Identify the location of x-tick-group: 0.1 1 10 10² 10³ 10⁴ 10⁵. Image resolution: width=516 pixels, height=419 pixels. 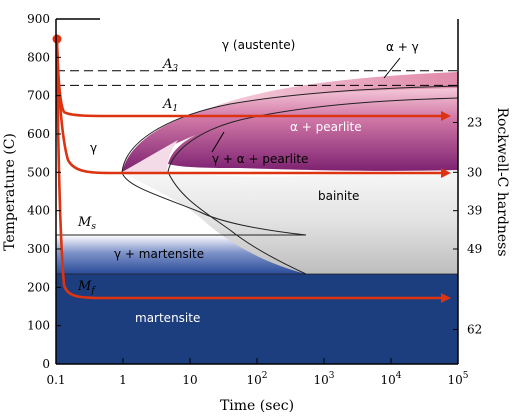
(257, 372).